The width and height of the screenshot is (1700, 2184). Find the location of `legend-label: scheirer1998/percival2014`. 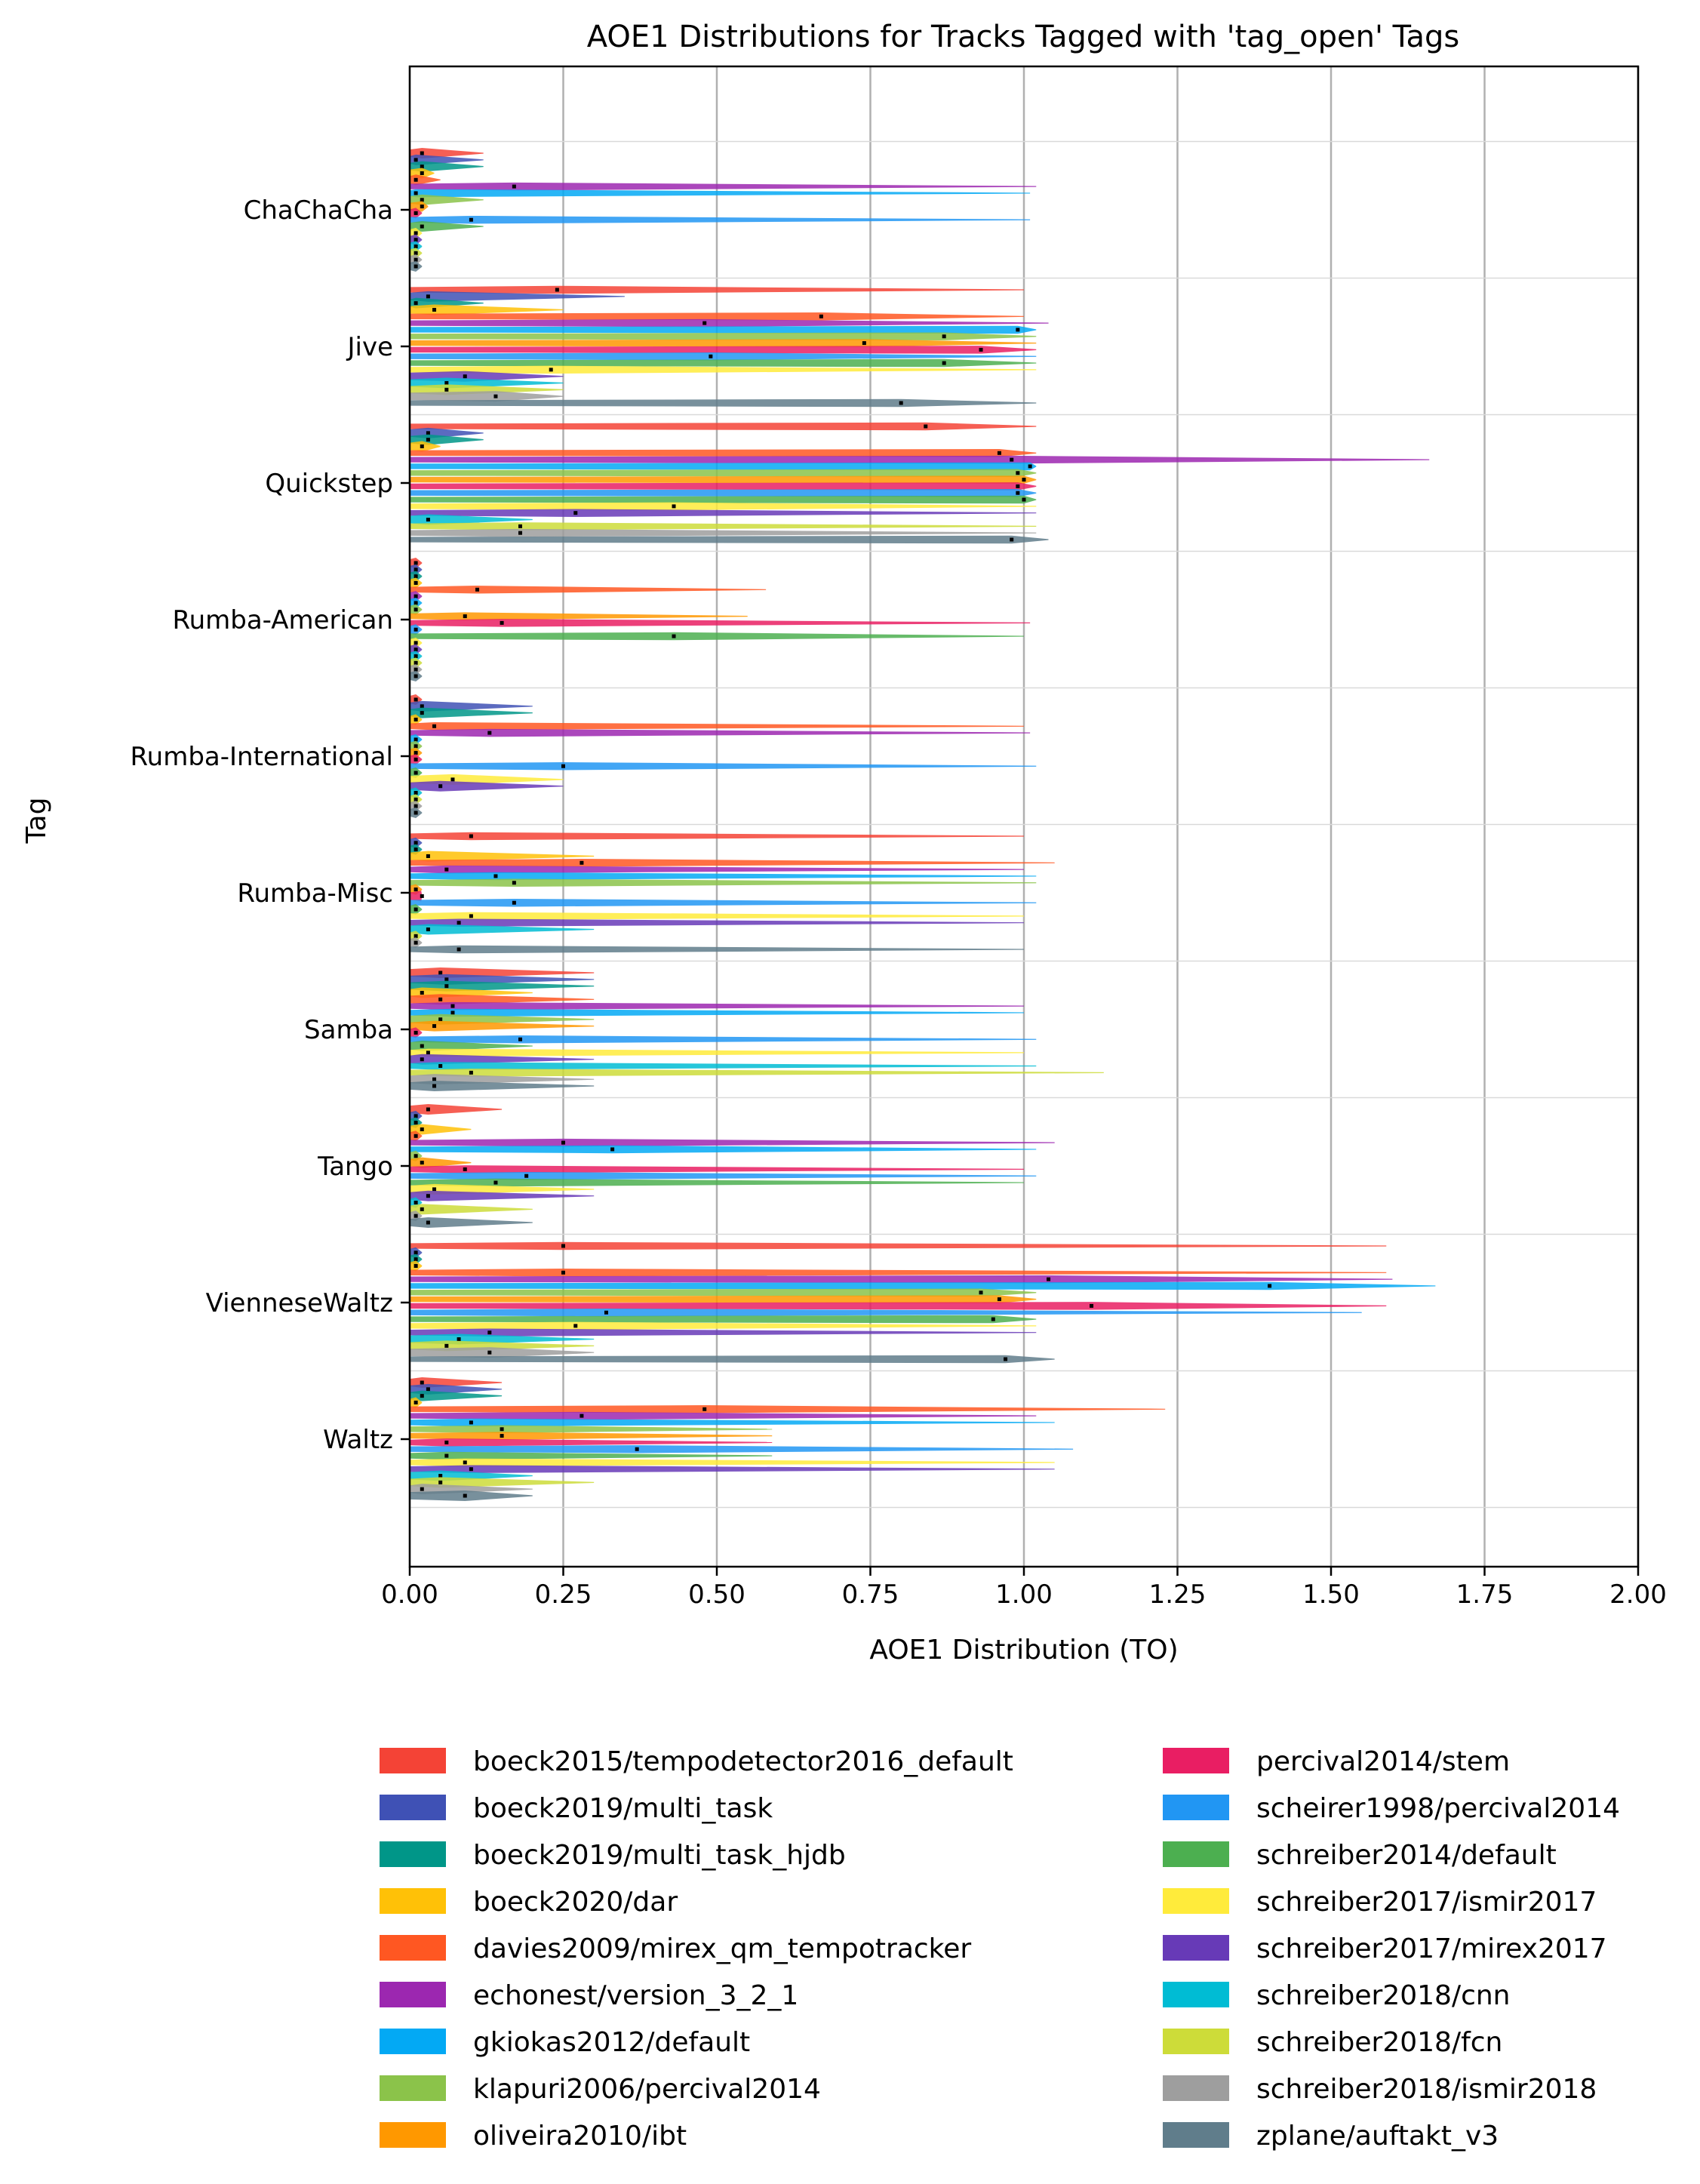

legend-label: scheirer1998/percival2014 is located at coordinates (1438, 1808).